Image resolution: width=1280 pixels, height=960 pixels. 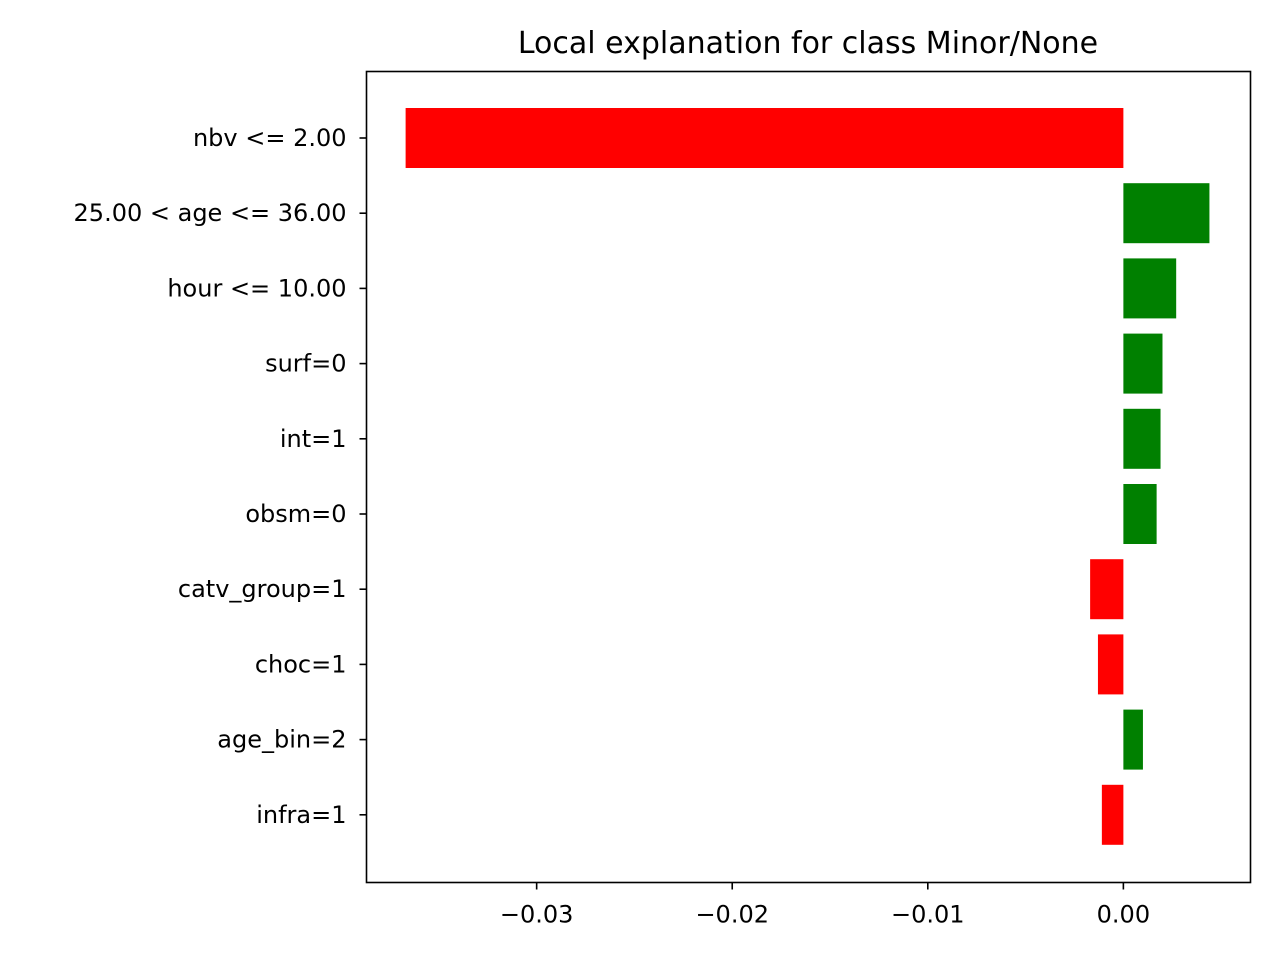 What do you see at coordinates (537, 915) in the screenshot?
I see `x-tick-label-0: −0.03` at bounding box center [537, 915].